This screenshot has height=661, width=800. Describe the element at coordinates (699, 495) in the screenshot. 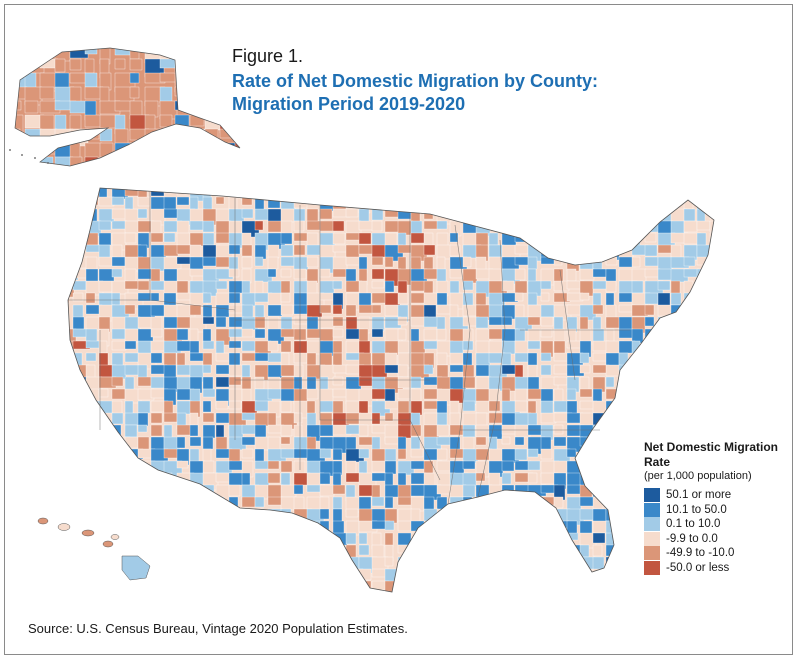

I see `legend-label: 50.1 or more` at that location.